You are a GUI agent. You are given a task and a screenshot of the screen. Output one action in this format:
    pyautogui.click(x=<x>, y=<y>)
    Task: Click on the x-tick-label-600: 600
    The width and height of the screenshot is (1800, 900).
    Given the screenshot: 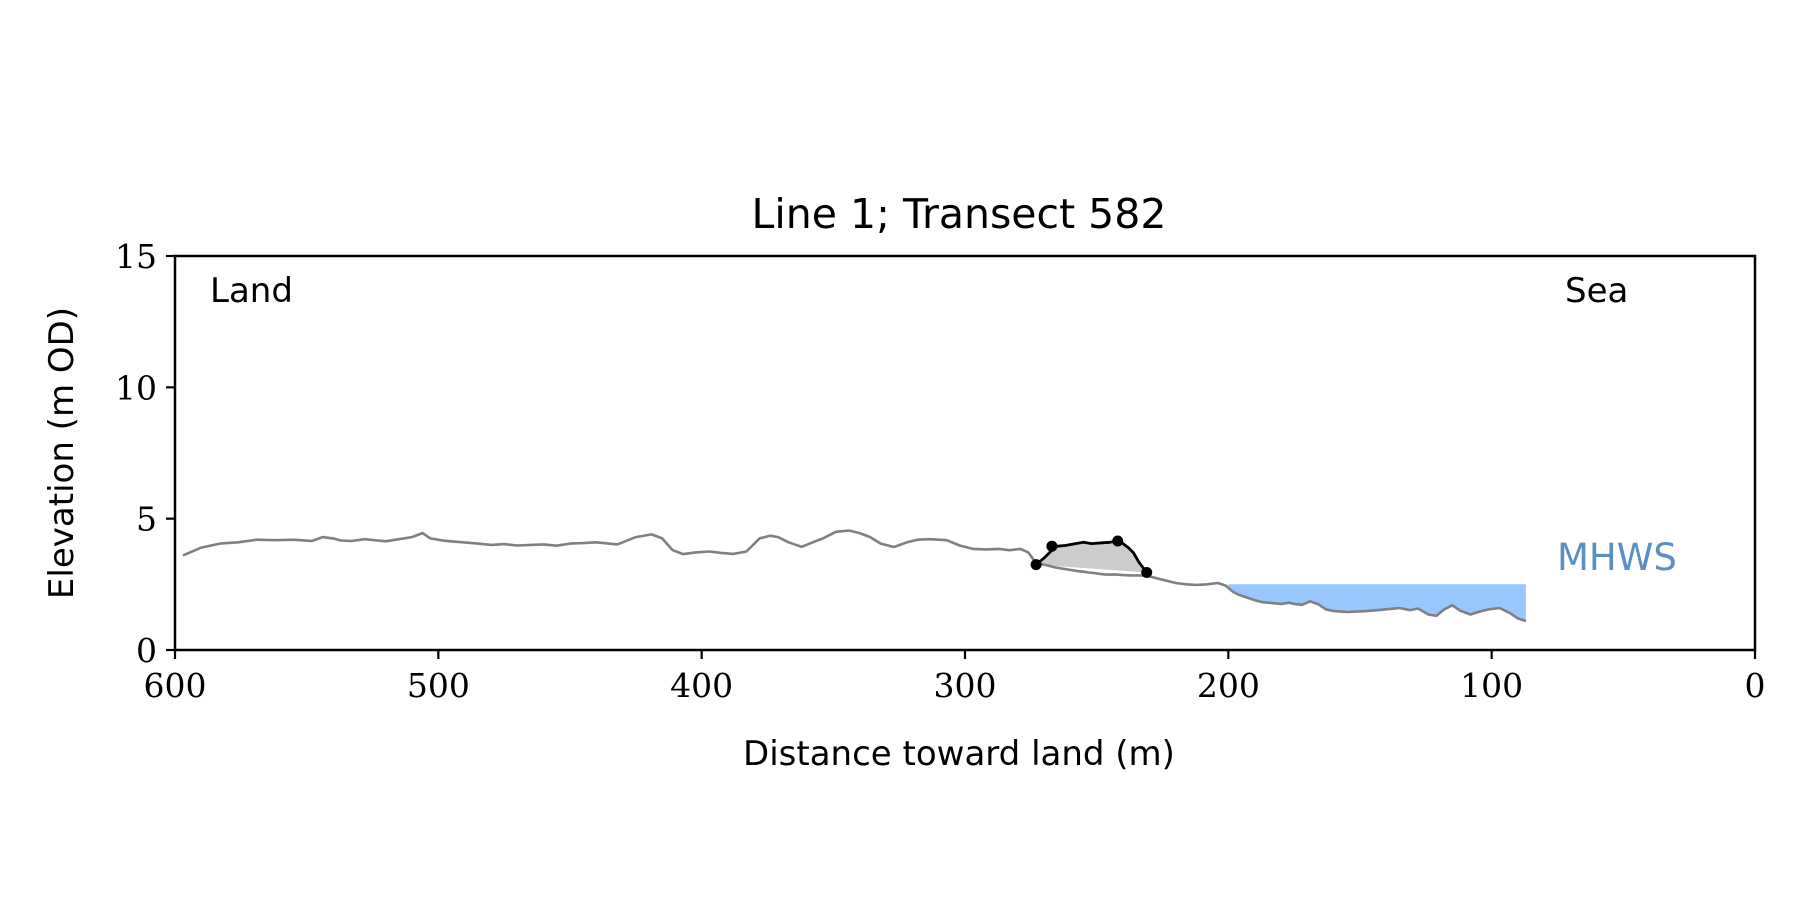 What is the action you would take?
    pyautogui.click(x=175, y=685)
    